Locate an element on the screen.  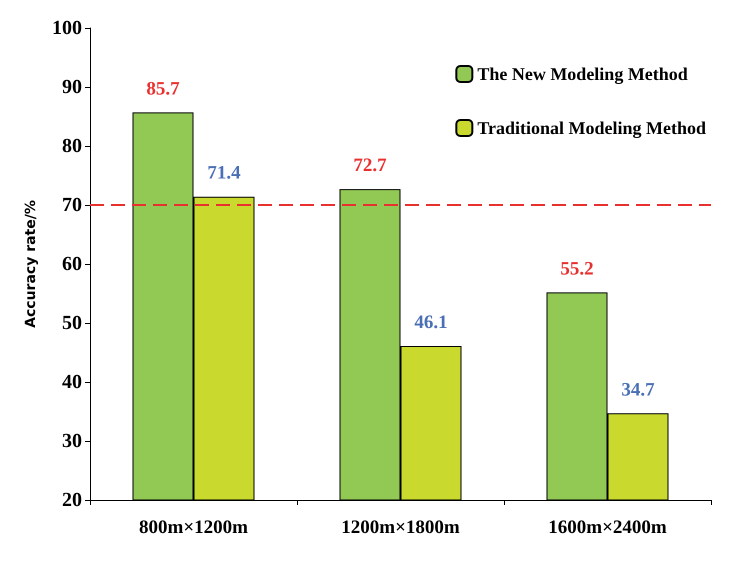
data-label: 85.7 is located at coordinates (163, 89).